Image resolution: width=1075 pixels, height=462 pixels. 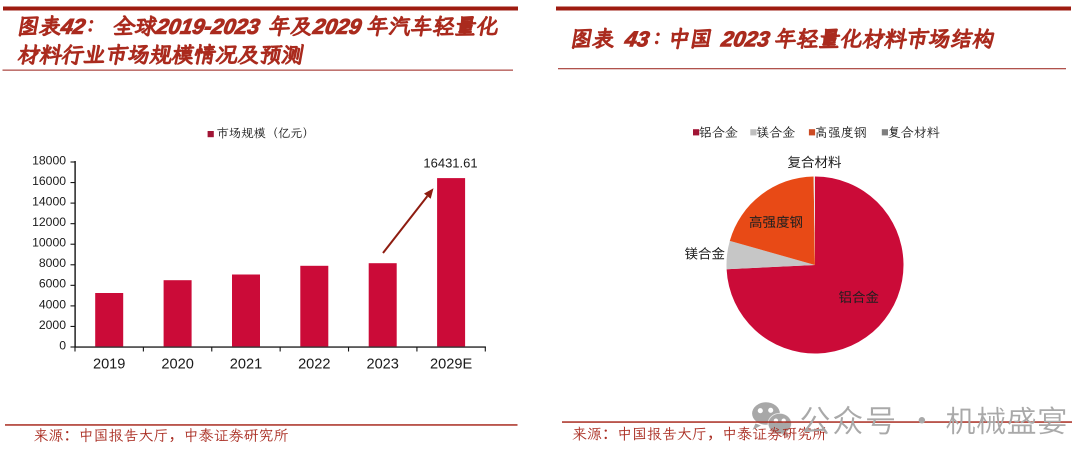 I want to click on svg-text: 2021, so click(x=246, y=365).